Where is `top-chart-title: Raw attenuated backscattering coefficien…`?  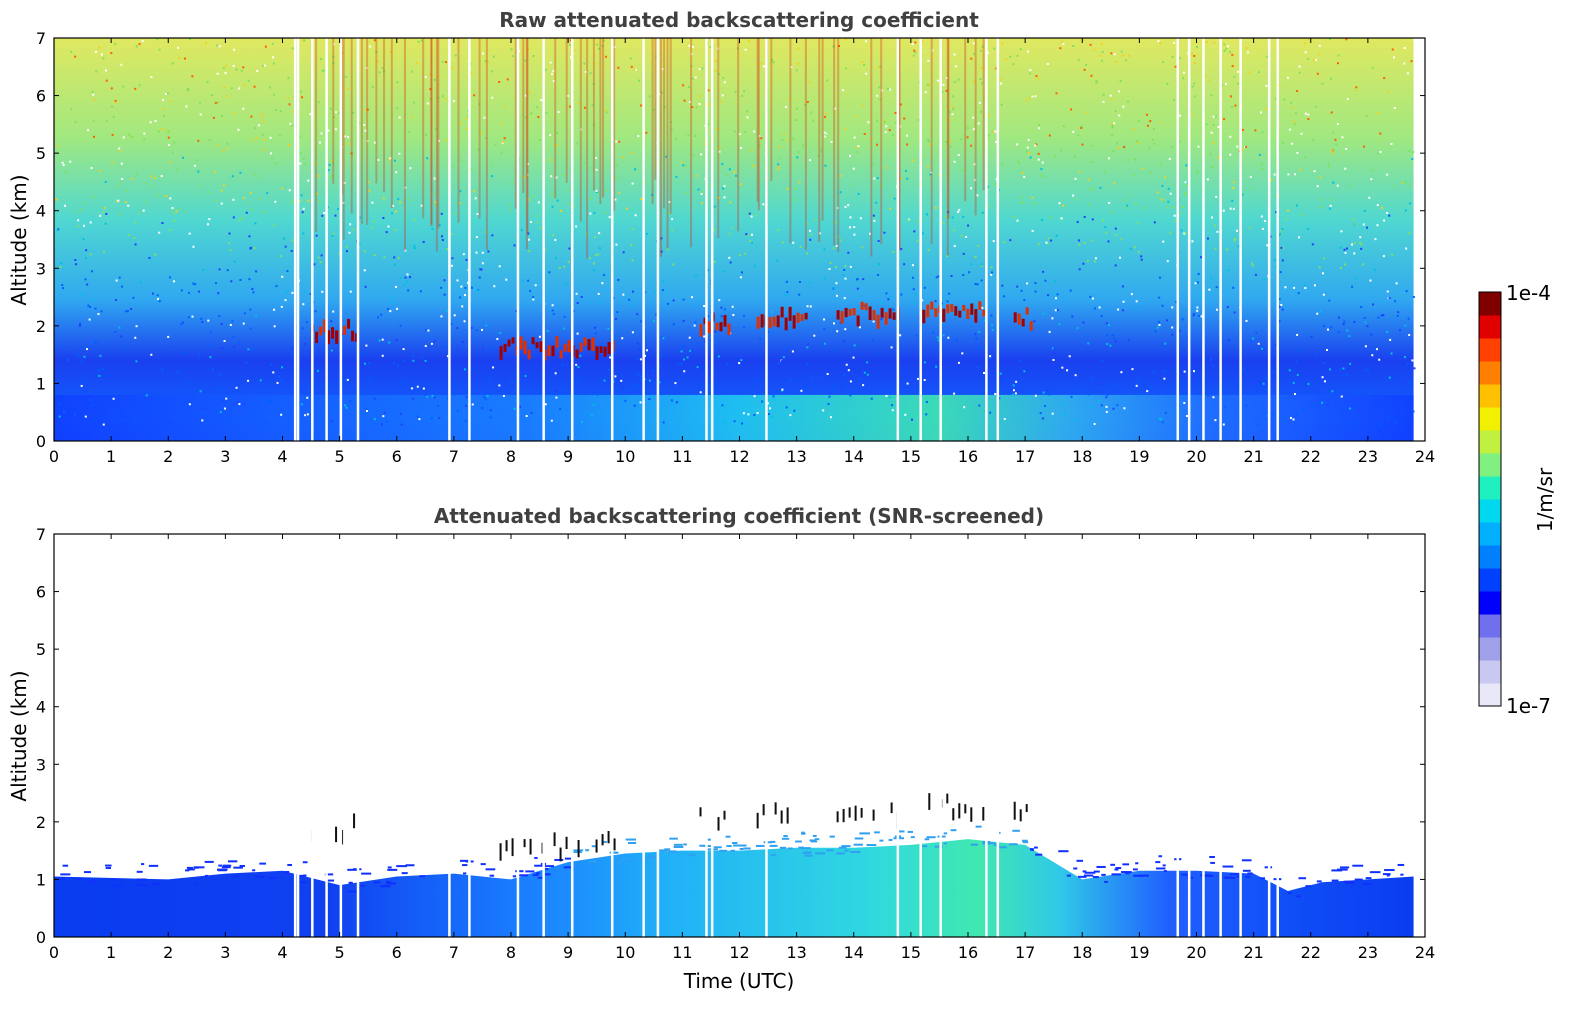
top-chart-title: Raw attenuated backscattering coefficien… is located at coordinates (739, 20).